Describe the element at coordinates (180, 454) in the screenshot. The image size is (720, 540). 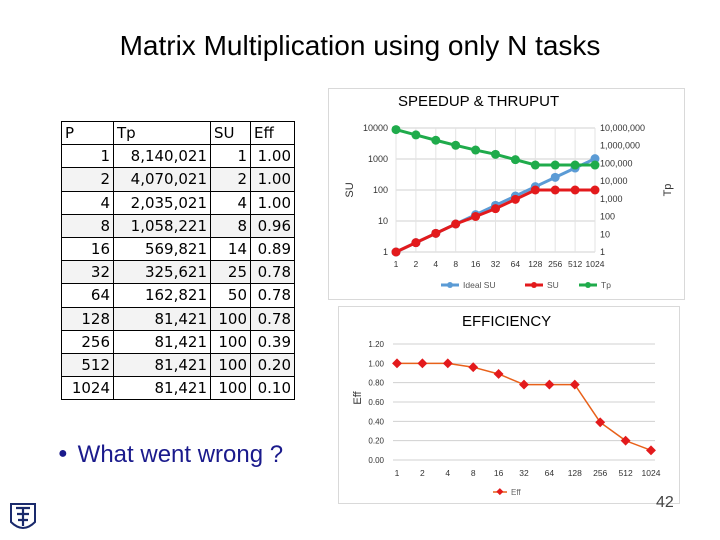
I see `bullet-text: What went wrong ?` at that location.